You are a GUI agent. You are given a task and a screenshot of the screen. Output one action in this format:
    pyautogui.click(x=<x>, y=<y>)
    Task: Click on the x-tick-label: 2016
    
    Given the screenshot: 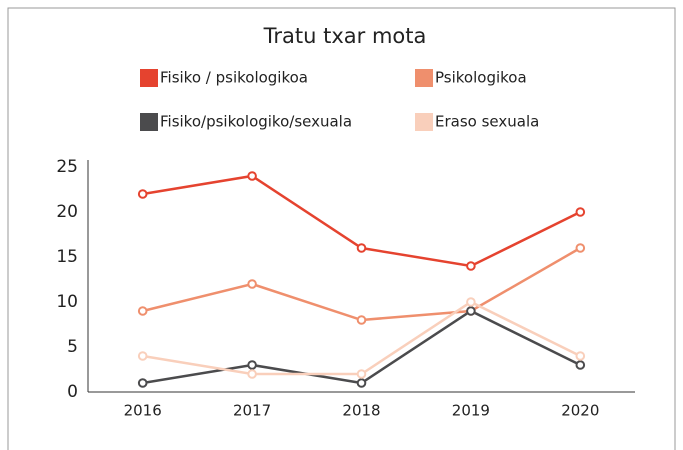 What is the action you would take?
    pyautogui.click(x=143, y=411)
    